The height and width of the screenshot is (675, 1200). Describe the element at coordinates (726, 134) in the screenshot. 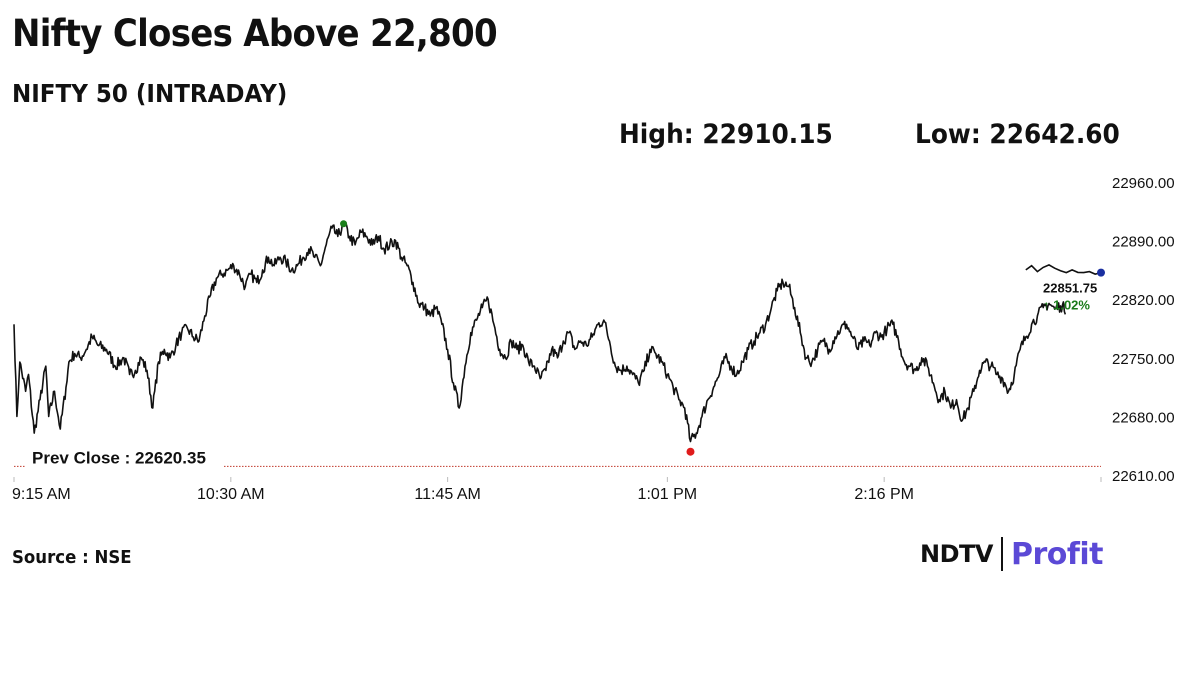

I see `day-high-label: High: 22910.15` at that location.